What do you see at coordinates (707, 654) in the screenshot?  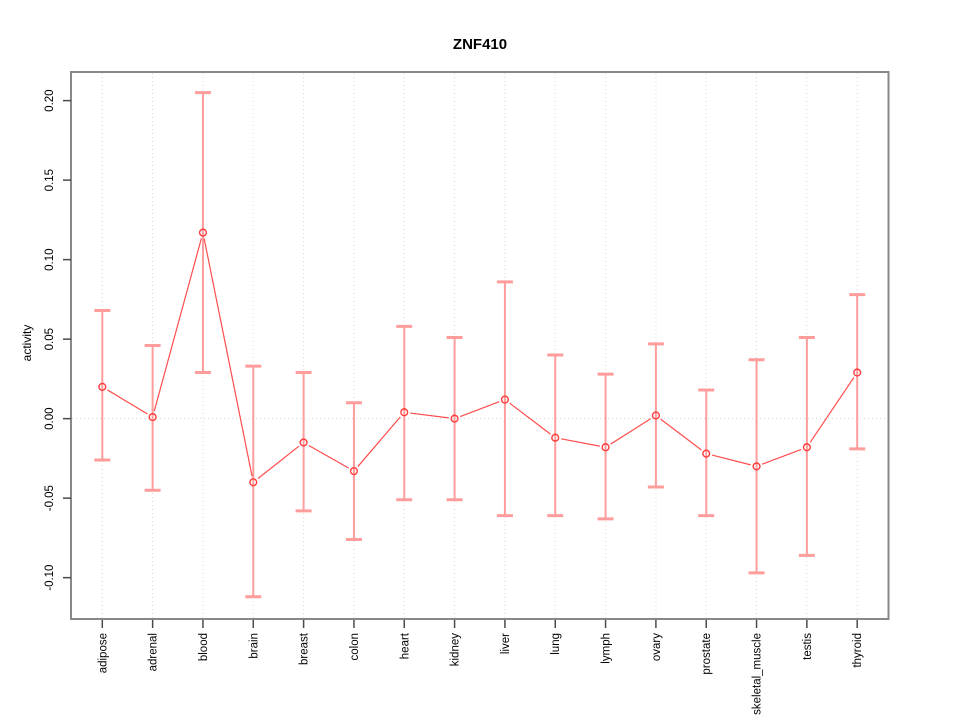 I see `x-tick-label: prostate` at bounding box center [707, 654].